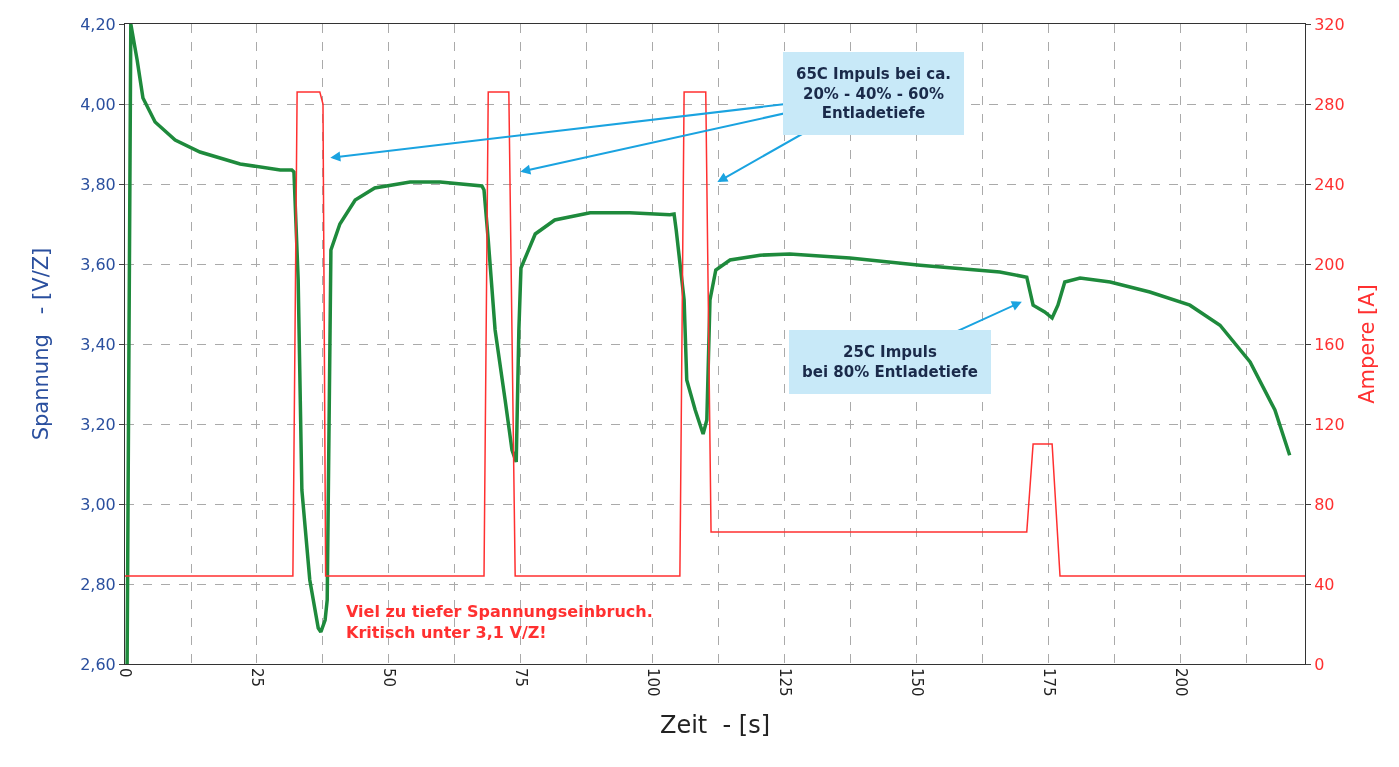 The image size is (1399, 767). What do you see at coordinates (1329, 424) in the screenshot?
I see `y2-tick-label: 120` at bounding box center [1329, 424].